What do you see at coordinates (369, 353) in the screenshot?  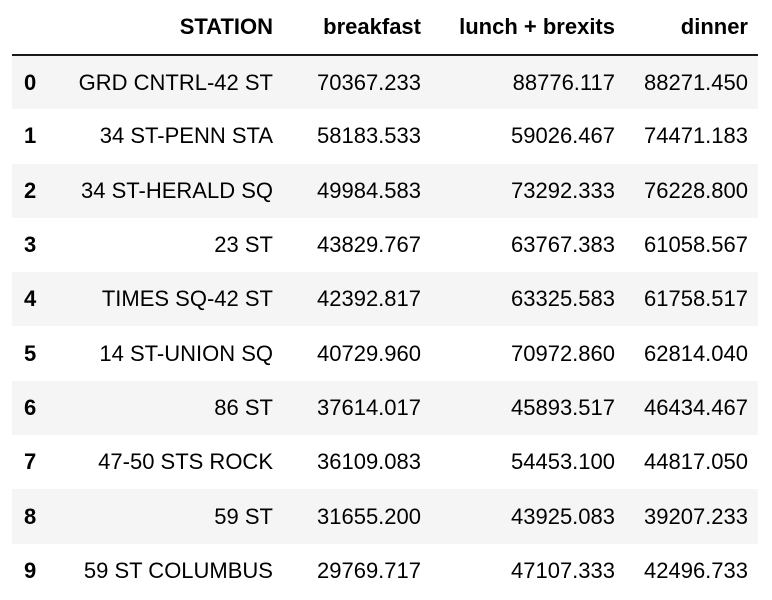 I see `cell-breakfast: 40729.960` at bounding box center [369, 353].